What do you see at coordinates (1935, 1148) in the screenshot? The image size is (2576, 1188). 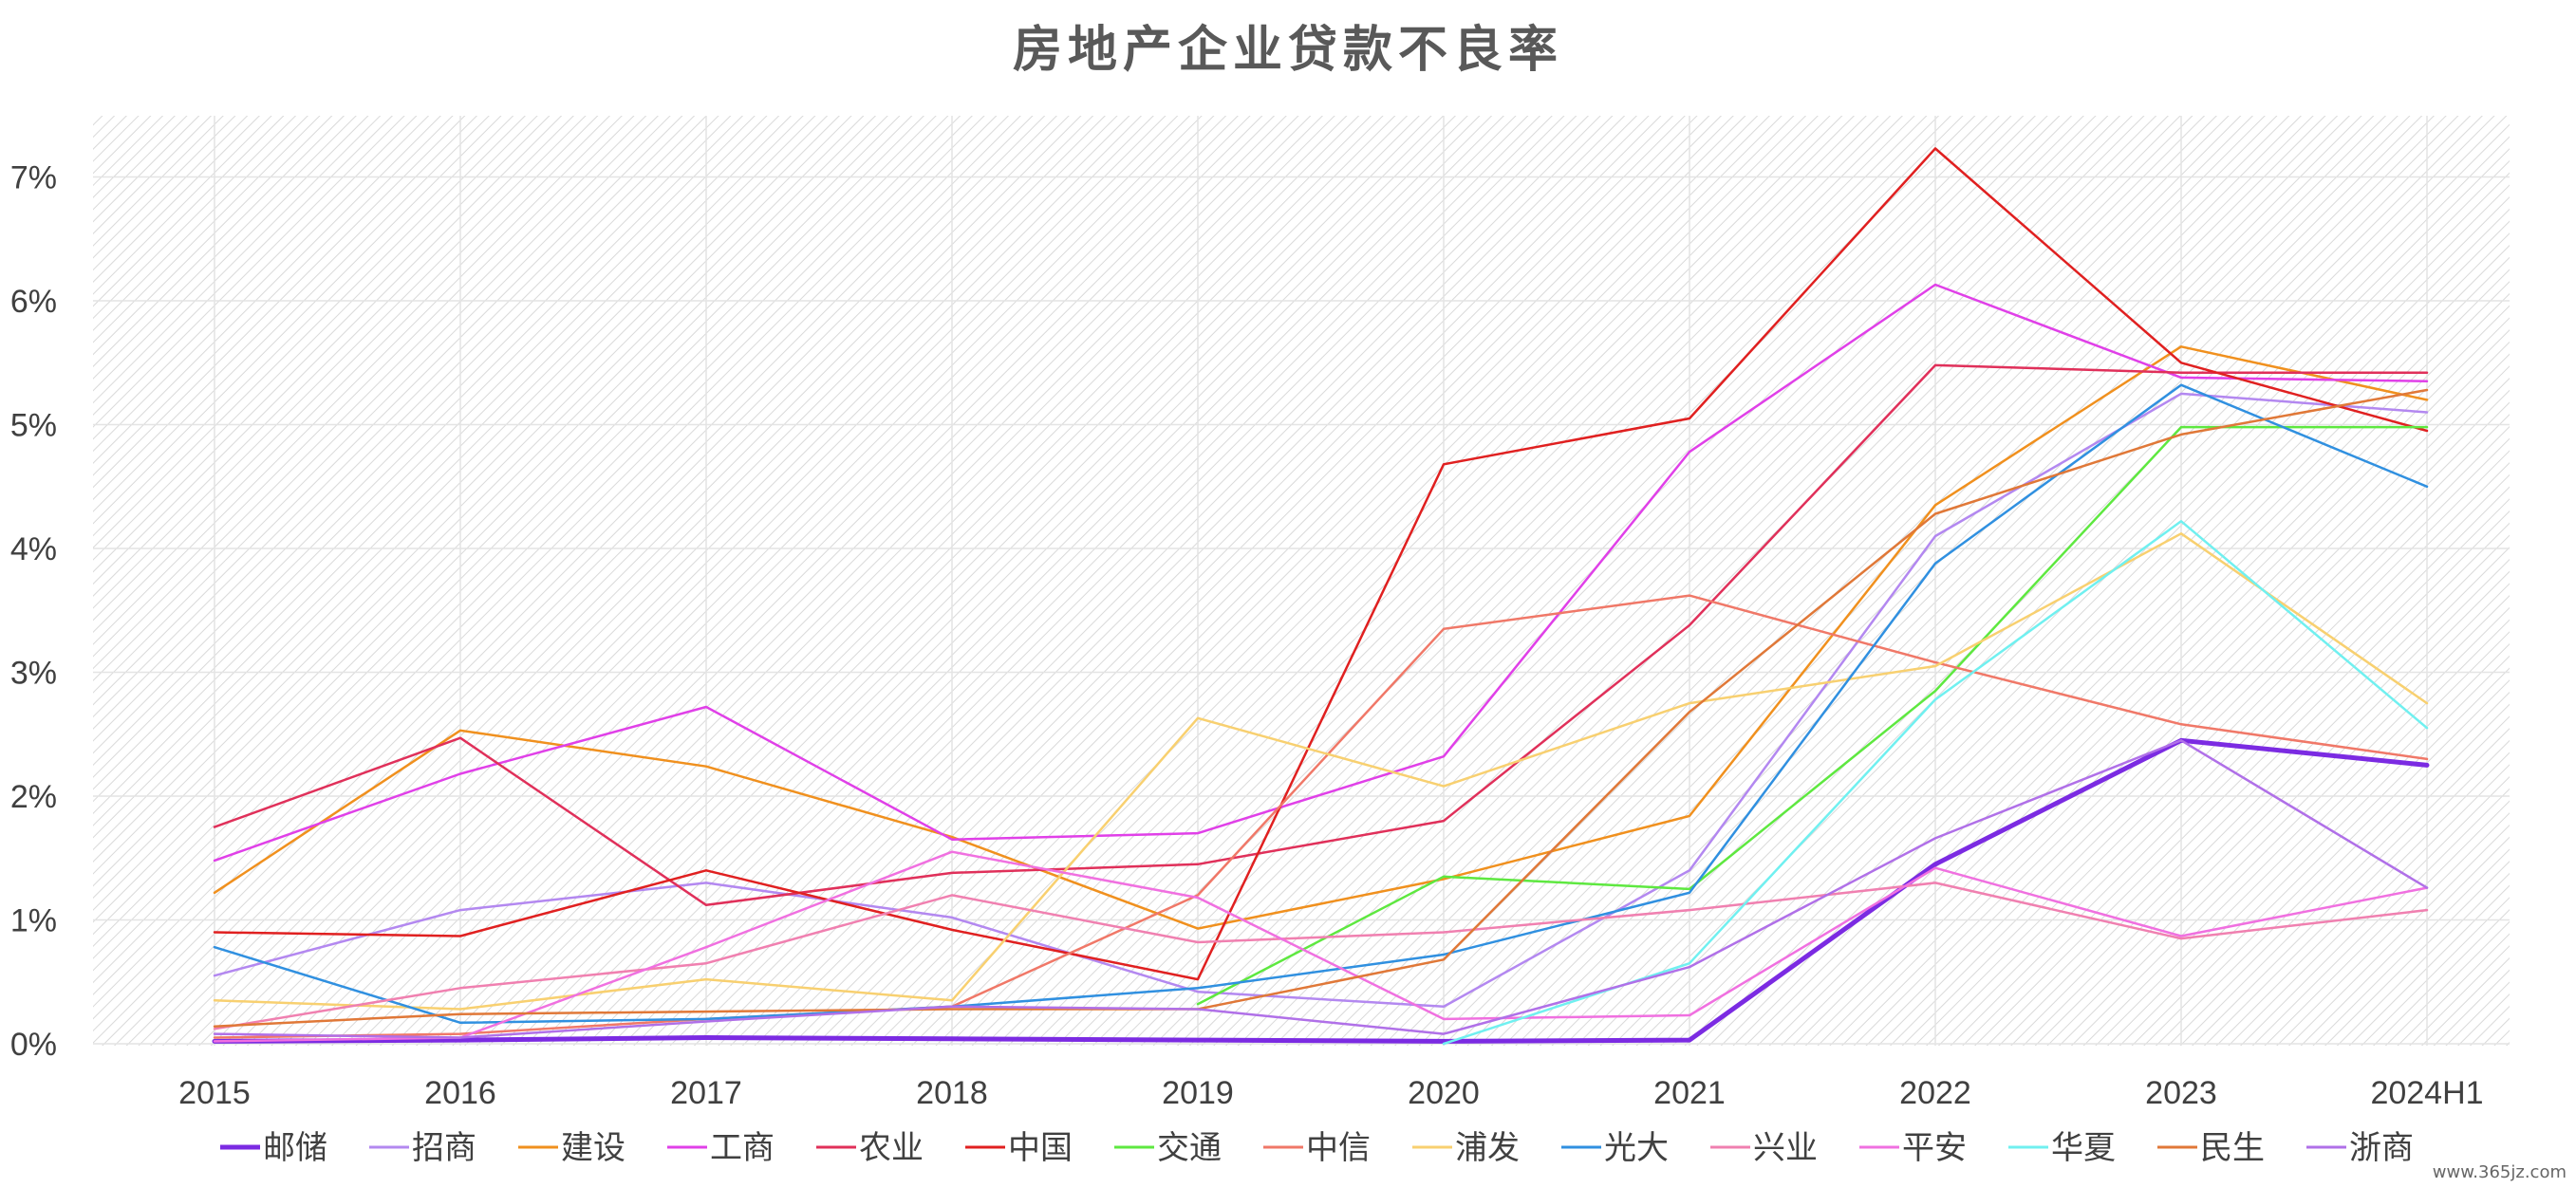 I see `legend-label: 平安` at bounding box center [1935, 1148].